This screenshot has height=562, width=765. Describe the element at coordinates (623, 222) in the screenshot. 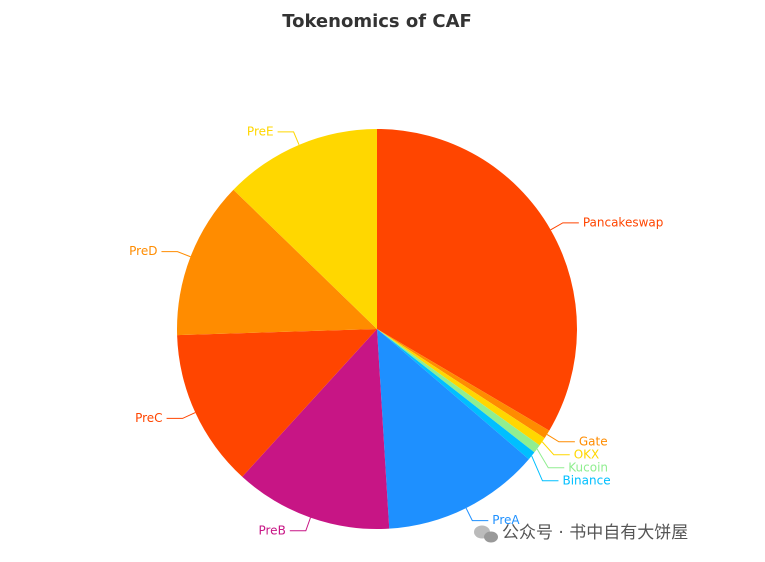

I see `slice-label: Pancakeswap` at that location.